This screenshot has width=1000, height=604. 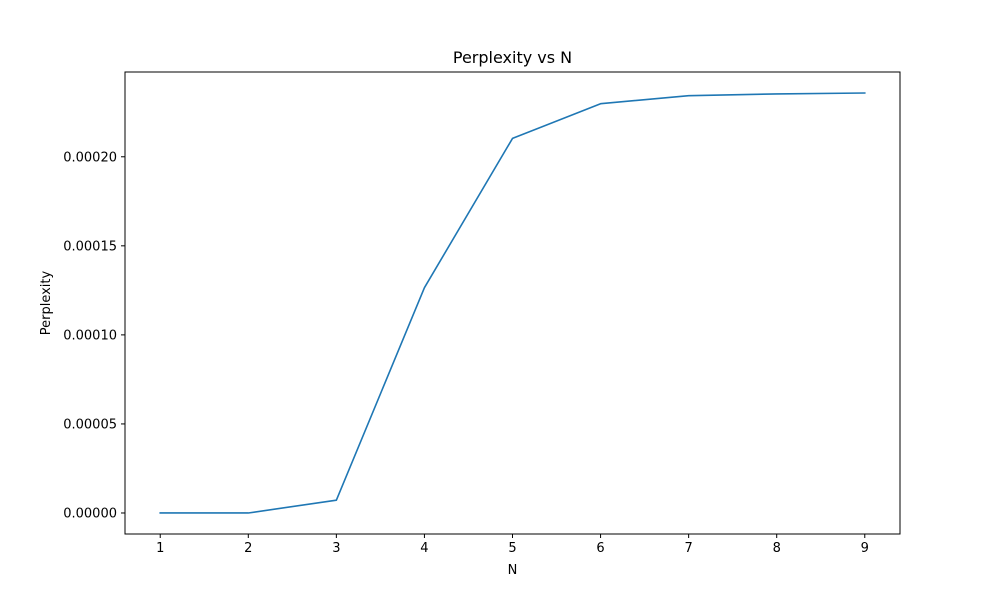 What do you see at coordinates (512, 548) in the screenshot?
I see `x-tick-label: 5` at bounding box center [512, 548].